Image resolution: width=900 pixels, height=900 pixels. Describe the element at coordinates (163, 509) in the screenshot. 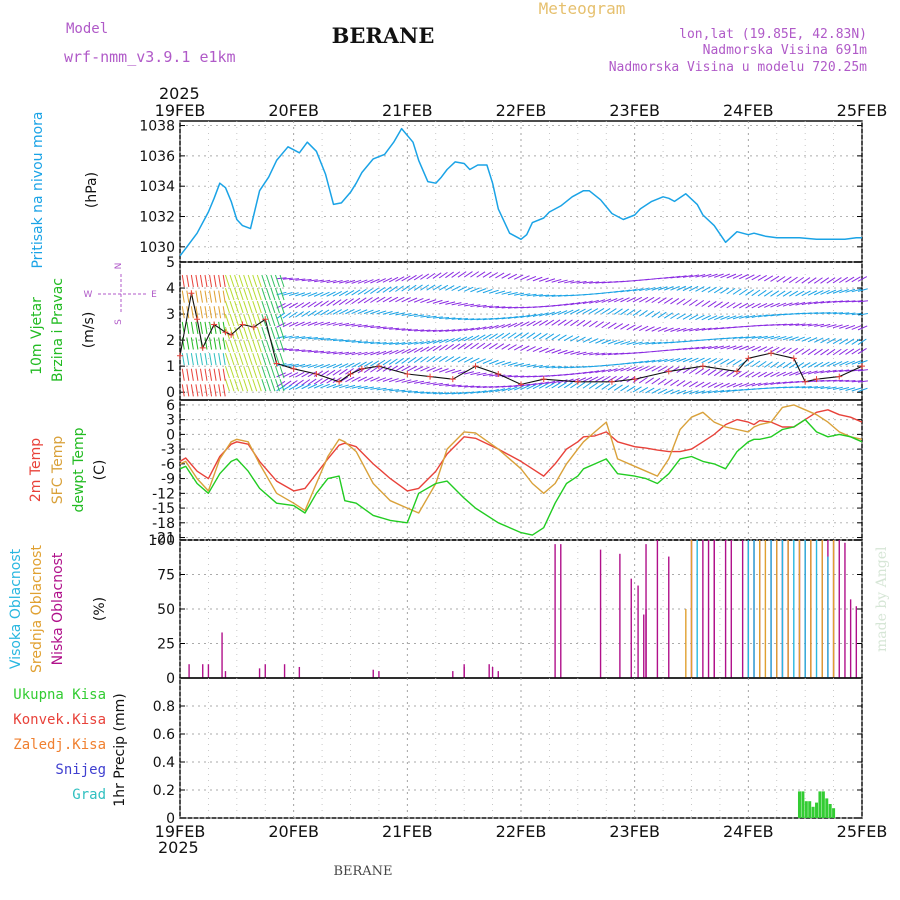

I see `y-tick-label: -15` at that location.